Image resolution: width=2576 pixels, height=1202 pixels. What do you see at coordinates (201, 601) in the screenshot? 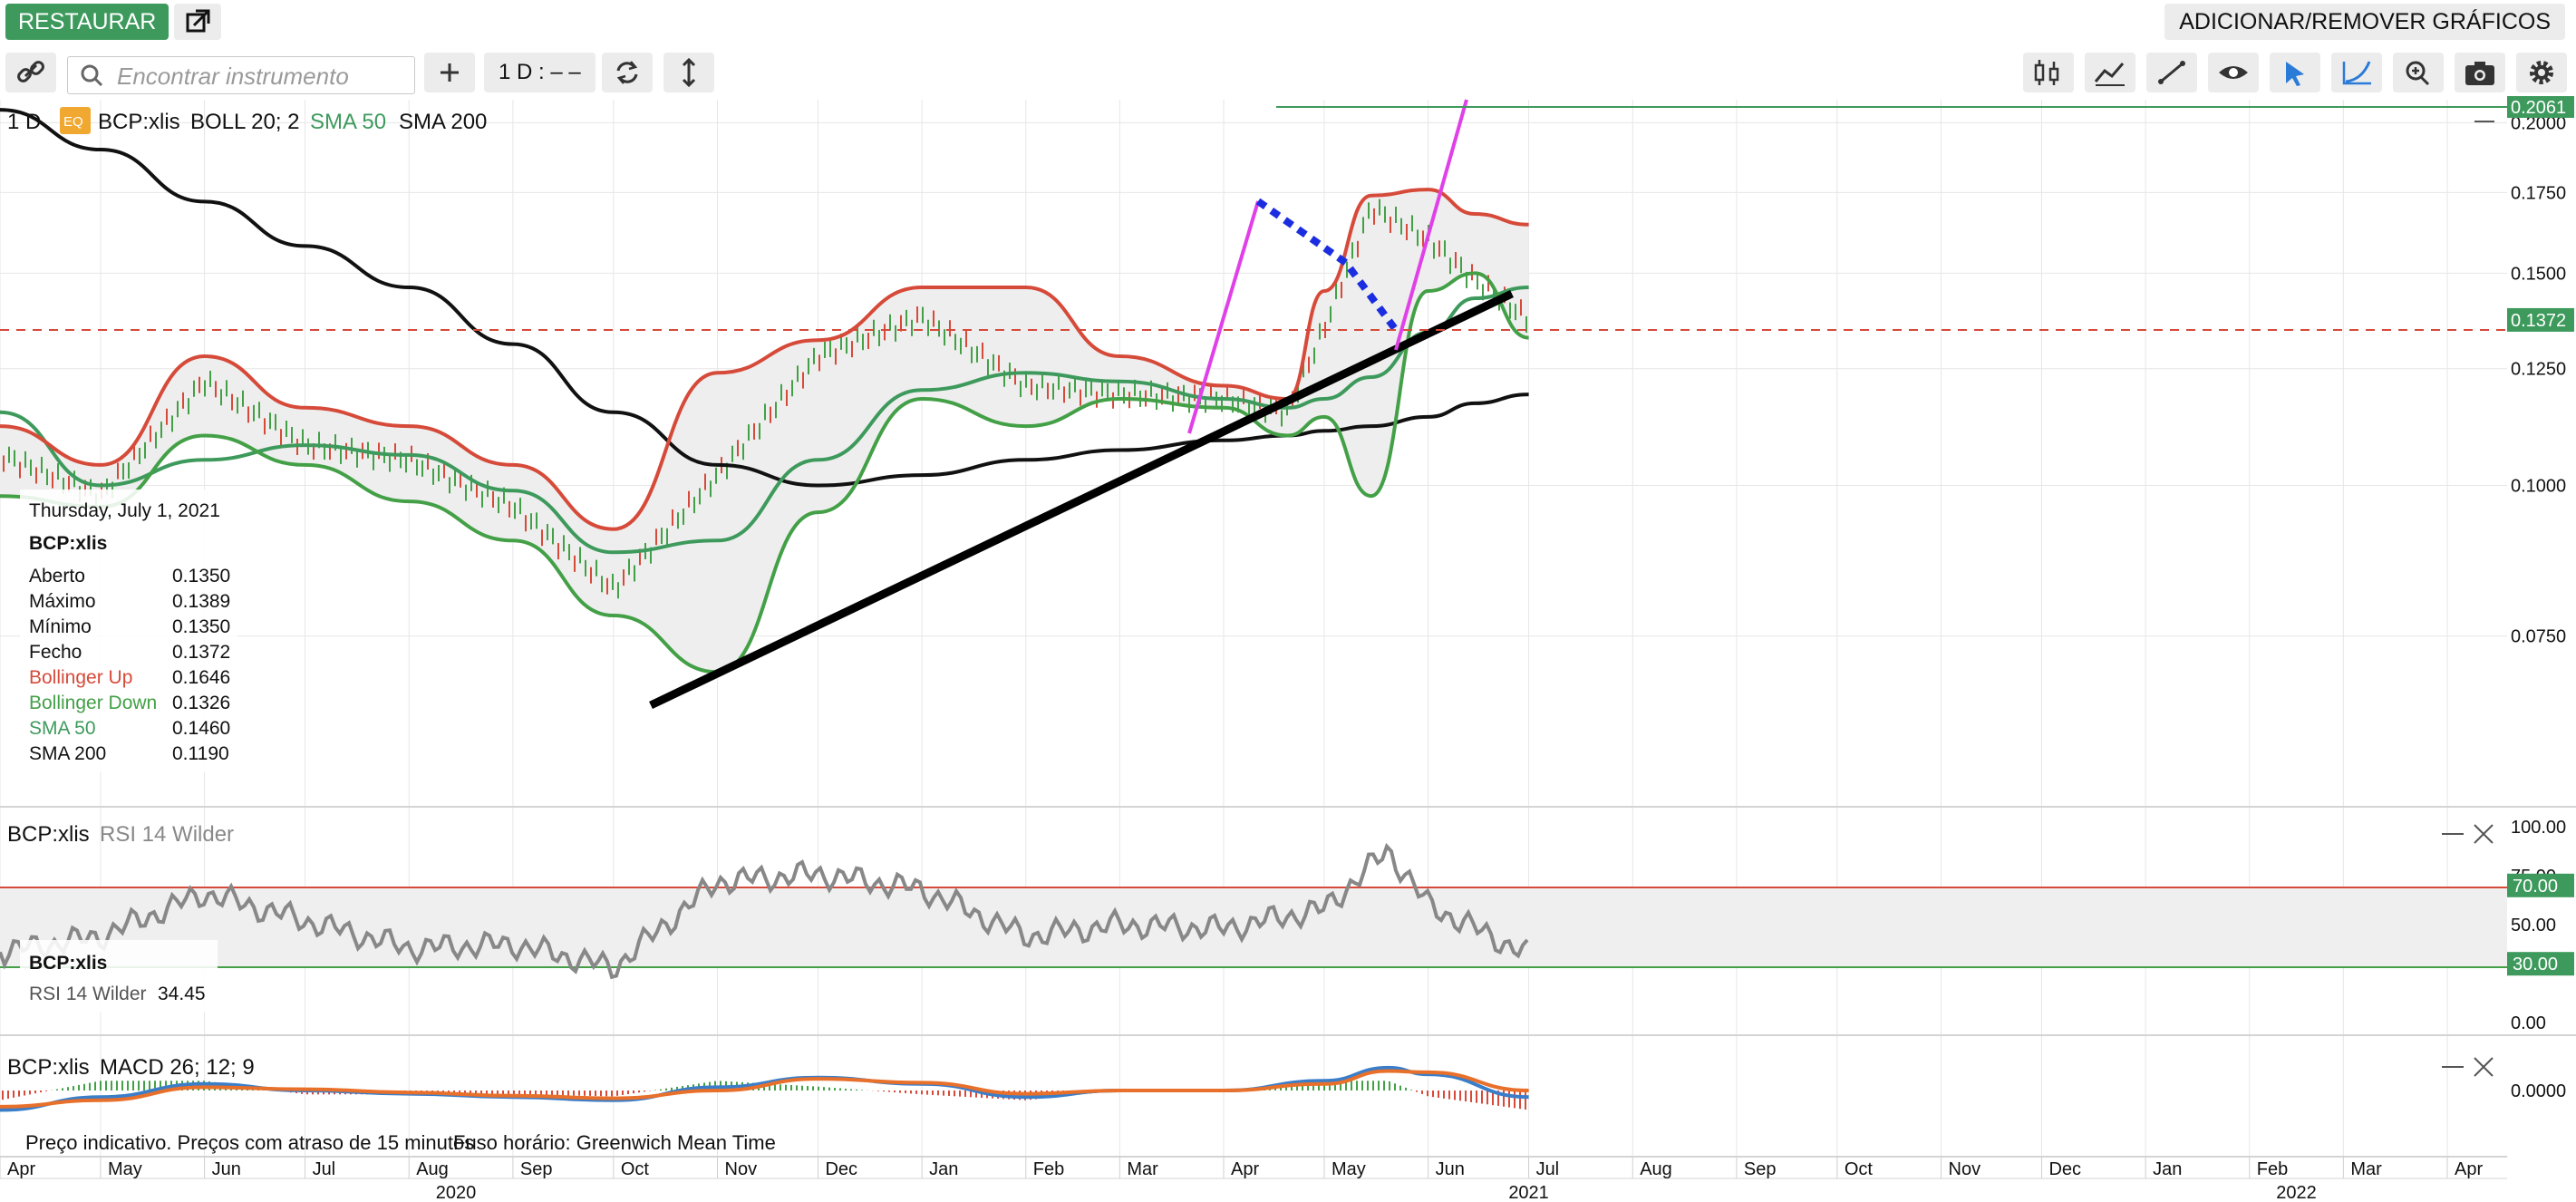
I see `tooltip-high-value: 0.1389` at bounding box center [201, 601].